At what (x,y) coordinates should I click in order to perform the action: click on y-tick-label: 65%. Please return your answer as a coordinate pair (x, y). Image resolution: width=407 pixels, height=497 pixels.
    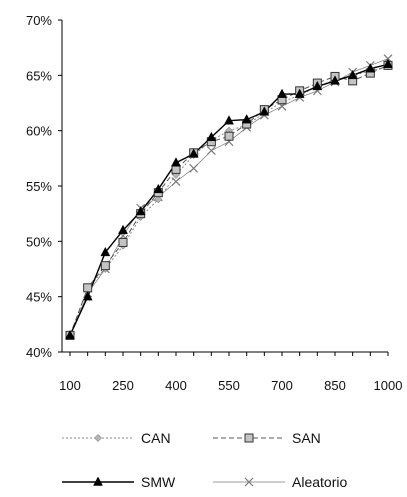
    Looking at the image, I should click on (39, 75).